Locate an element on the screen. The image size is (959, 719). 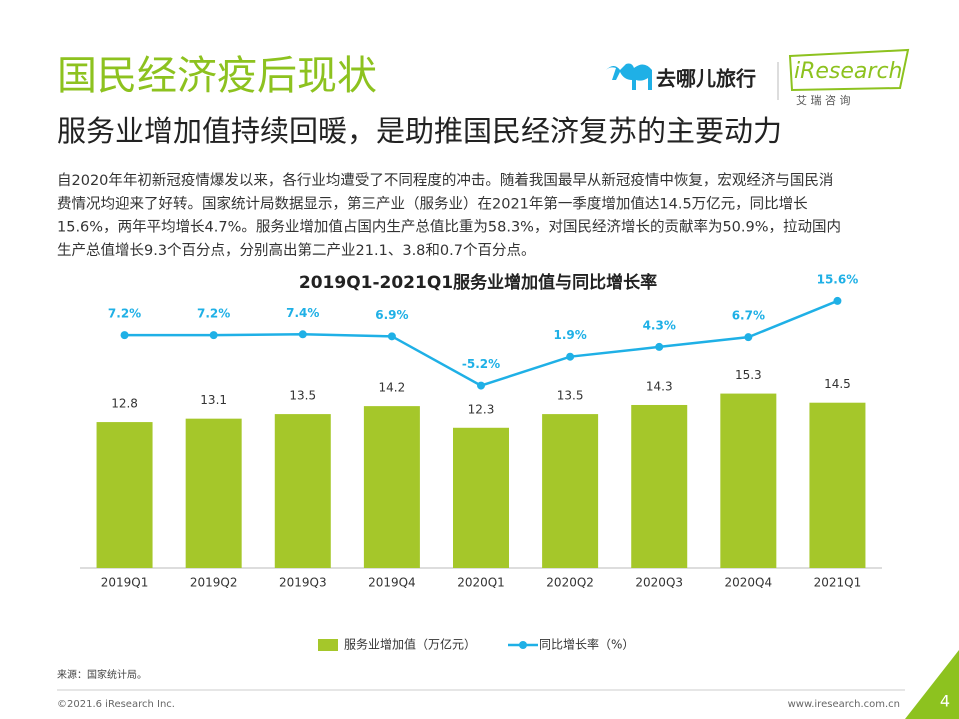
brand-name: iResearch is located at coordinates (848, 71).